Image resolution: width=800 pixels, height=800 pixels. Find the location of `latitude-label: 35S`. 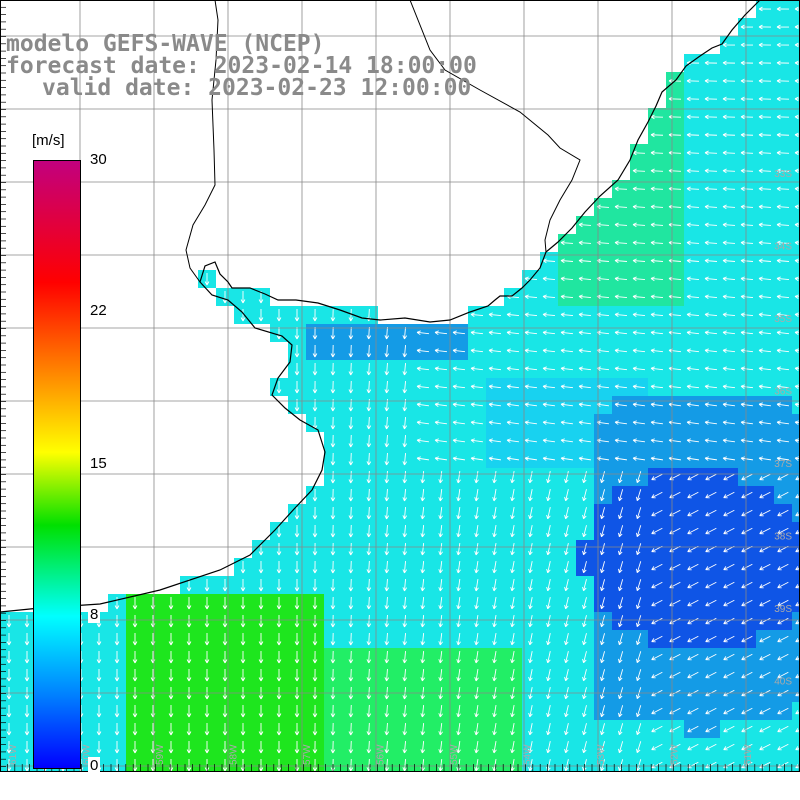

latitude-label: 35S is located at coordinates (783, 319).